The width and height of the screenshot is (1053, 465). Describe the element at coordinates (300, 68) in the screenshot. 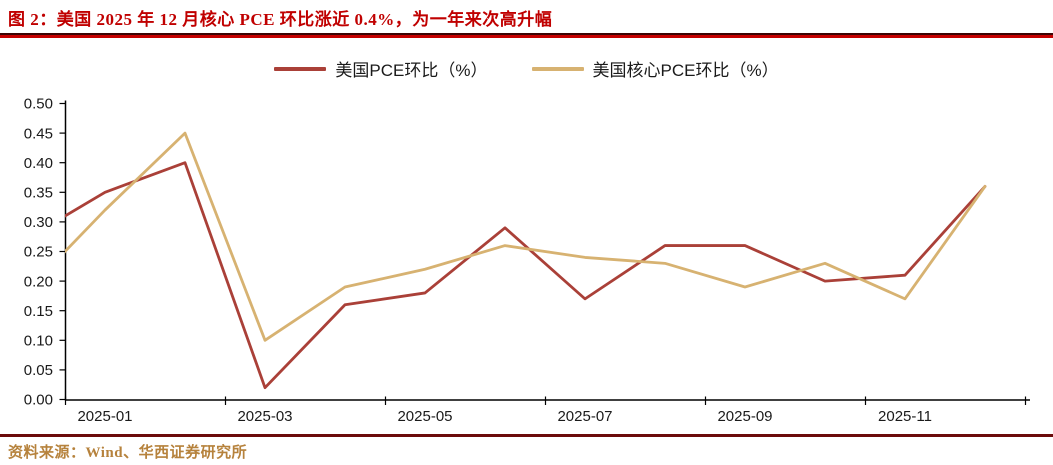

I see `pce-line-swatch-icon` at that location.